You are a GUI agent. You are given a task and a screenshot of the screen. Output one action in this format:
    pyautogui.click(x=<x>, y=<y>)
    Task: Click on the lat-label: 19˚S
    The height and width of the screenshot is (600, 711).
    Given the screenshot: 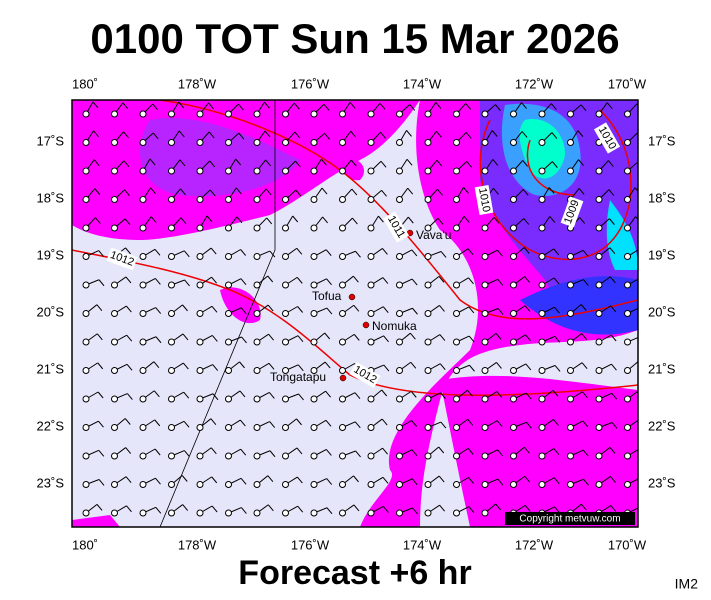 What is the action you would take?
    pyautogui.click(x=662, y=254)
    